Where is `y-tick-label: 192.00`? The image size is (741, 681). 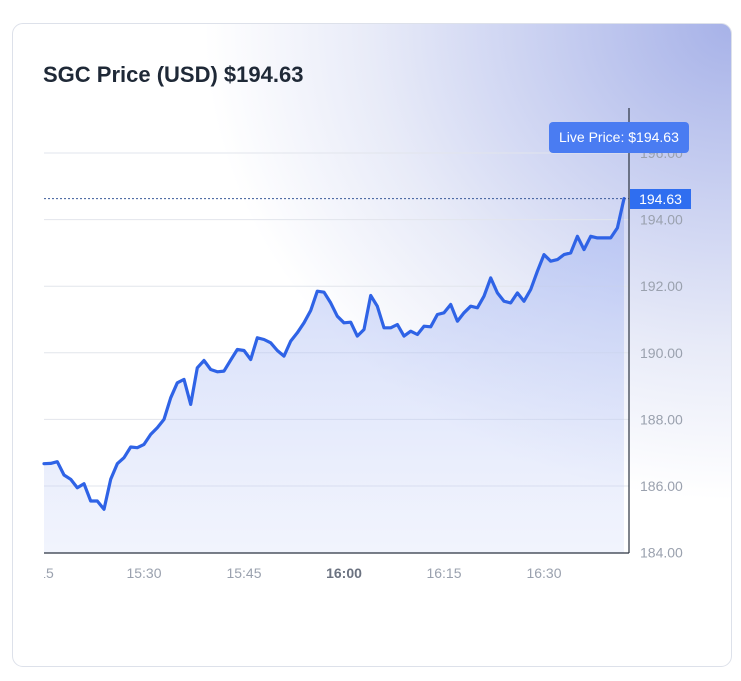 y-tick-label: 192.00 is located at coordinates (661, 286).